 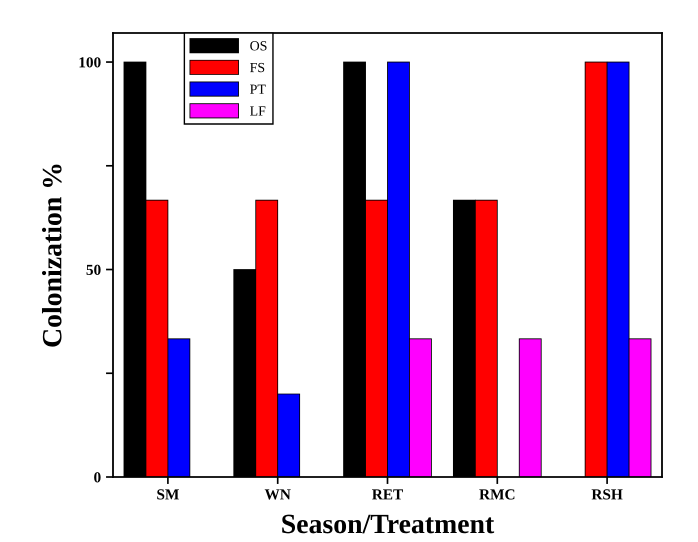 What do you see at coordinates (496, 494) in the screenshot?
I see `x-tick-label: RMC` at bounding box center [496, 494].